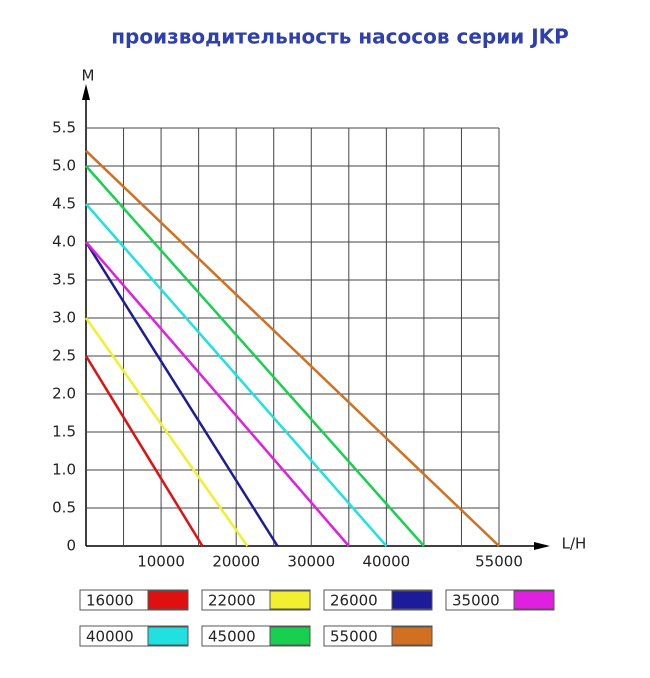  Describe the element at coordinates (354, 601) in the screenshot. I see `legend-label: 26000` at that location.